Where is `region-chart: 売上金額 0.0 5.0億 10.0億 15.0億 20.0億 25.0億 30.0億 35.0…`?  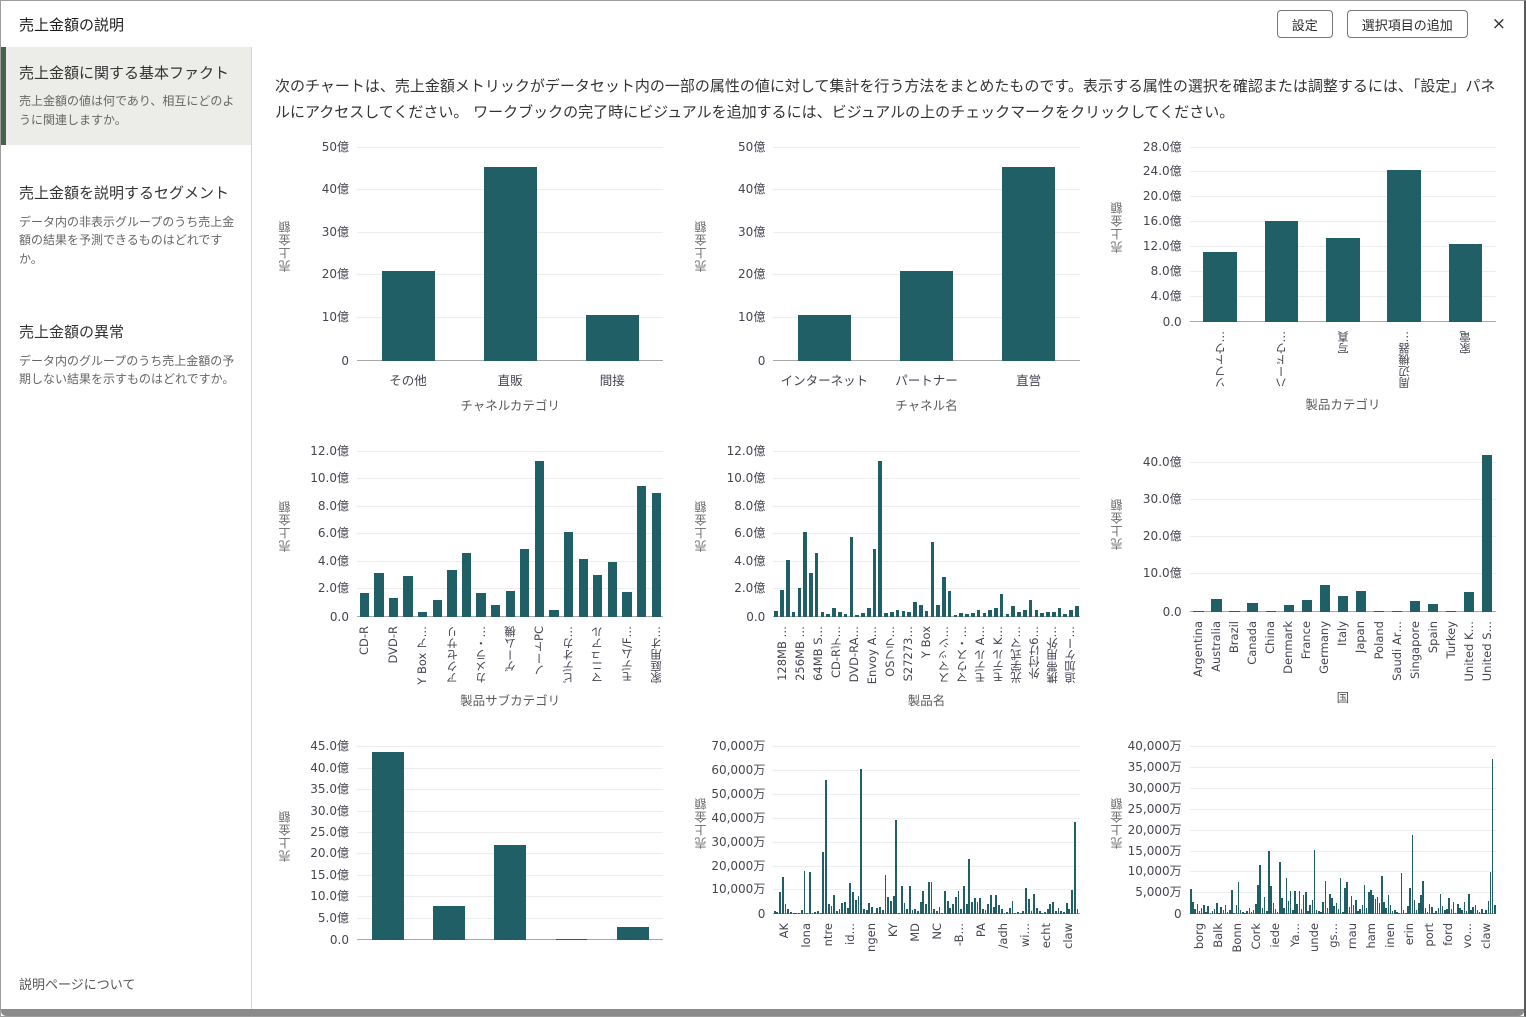 region-chart: 売上金額 0.0 5.0億 10.0億 15.0億 20.0億 25.0億 30.0億 35.0… is located at coordinates (469, 846).